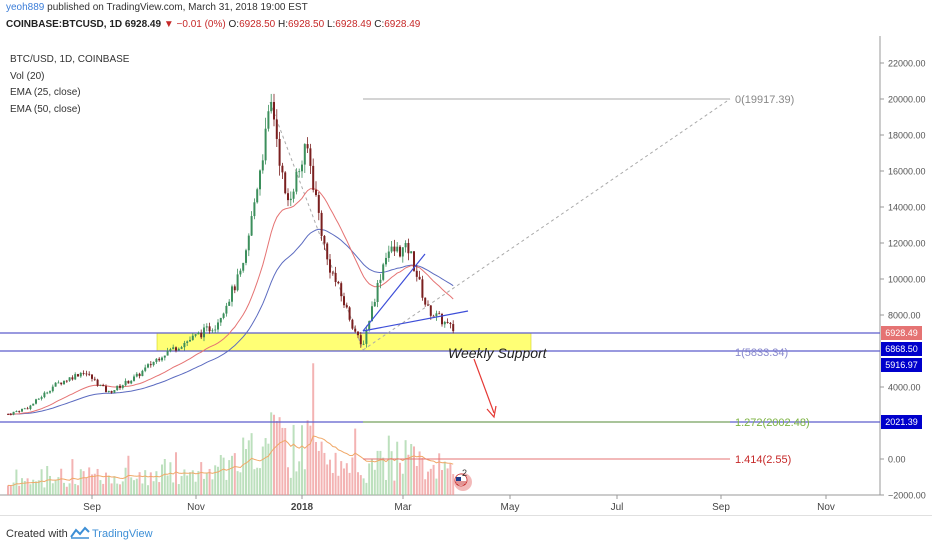 This screenshot has height=551, width=932. Describe the element at coordinates (80, 533) in the screenshot. I see `tradingview-logo-icon` at that location.